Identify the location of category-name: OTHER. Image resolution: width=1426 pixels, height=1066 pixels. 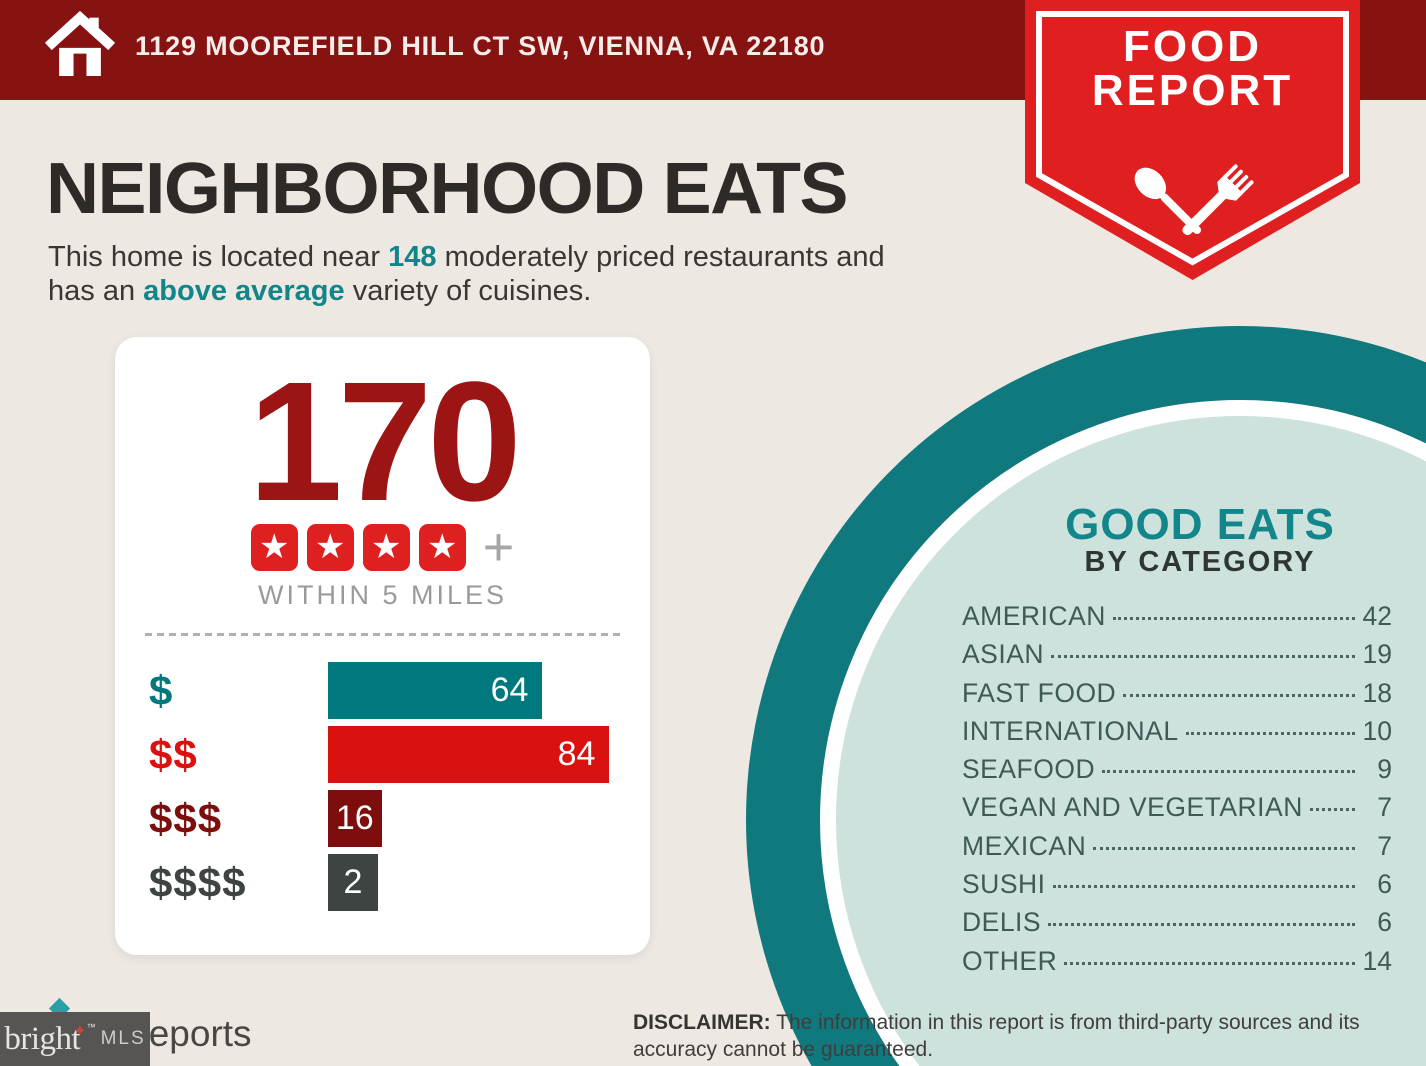
(1010, 960).